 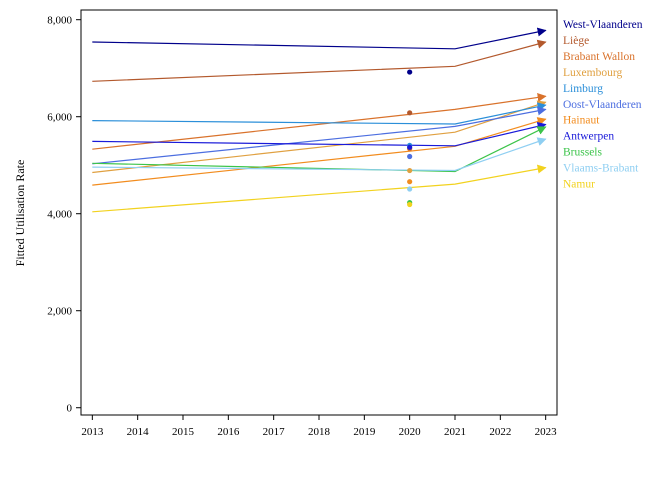 I want to click on y-tick-label: 6,000, so click(x=59, y=118).